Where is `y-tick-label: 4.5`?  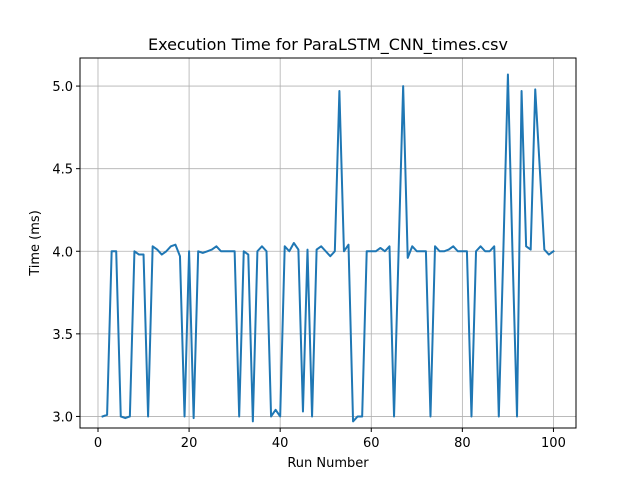 y-tick-label: 4.5 is located at coordinates (62, 170).